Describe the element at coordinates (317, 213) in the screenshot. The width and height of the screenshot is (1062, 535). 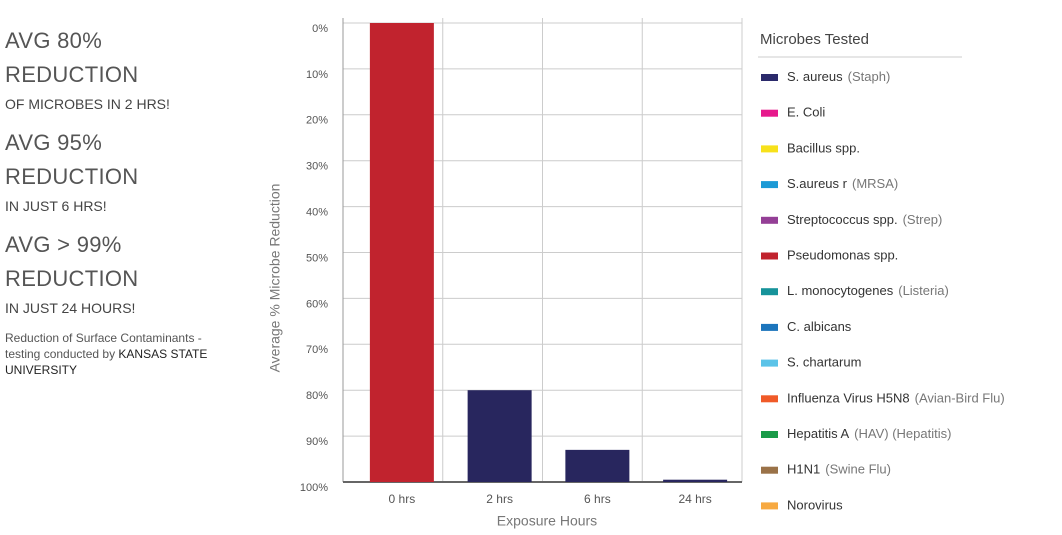
I see `y-tick-label: 40%` at that location.